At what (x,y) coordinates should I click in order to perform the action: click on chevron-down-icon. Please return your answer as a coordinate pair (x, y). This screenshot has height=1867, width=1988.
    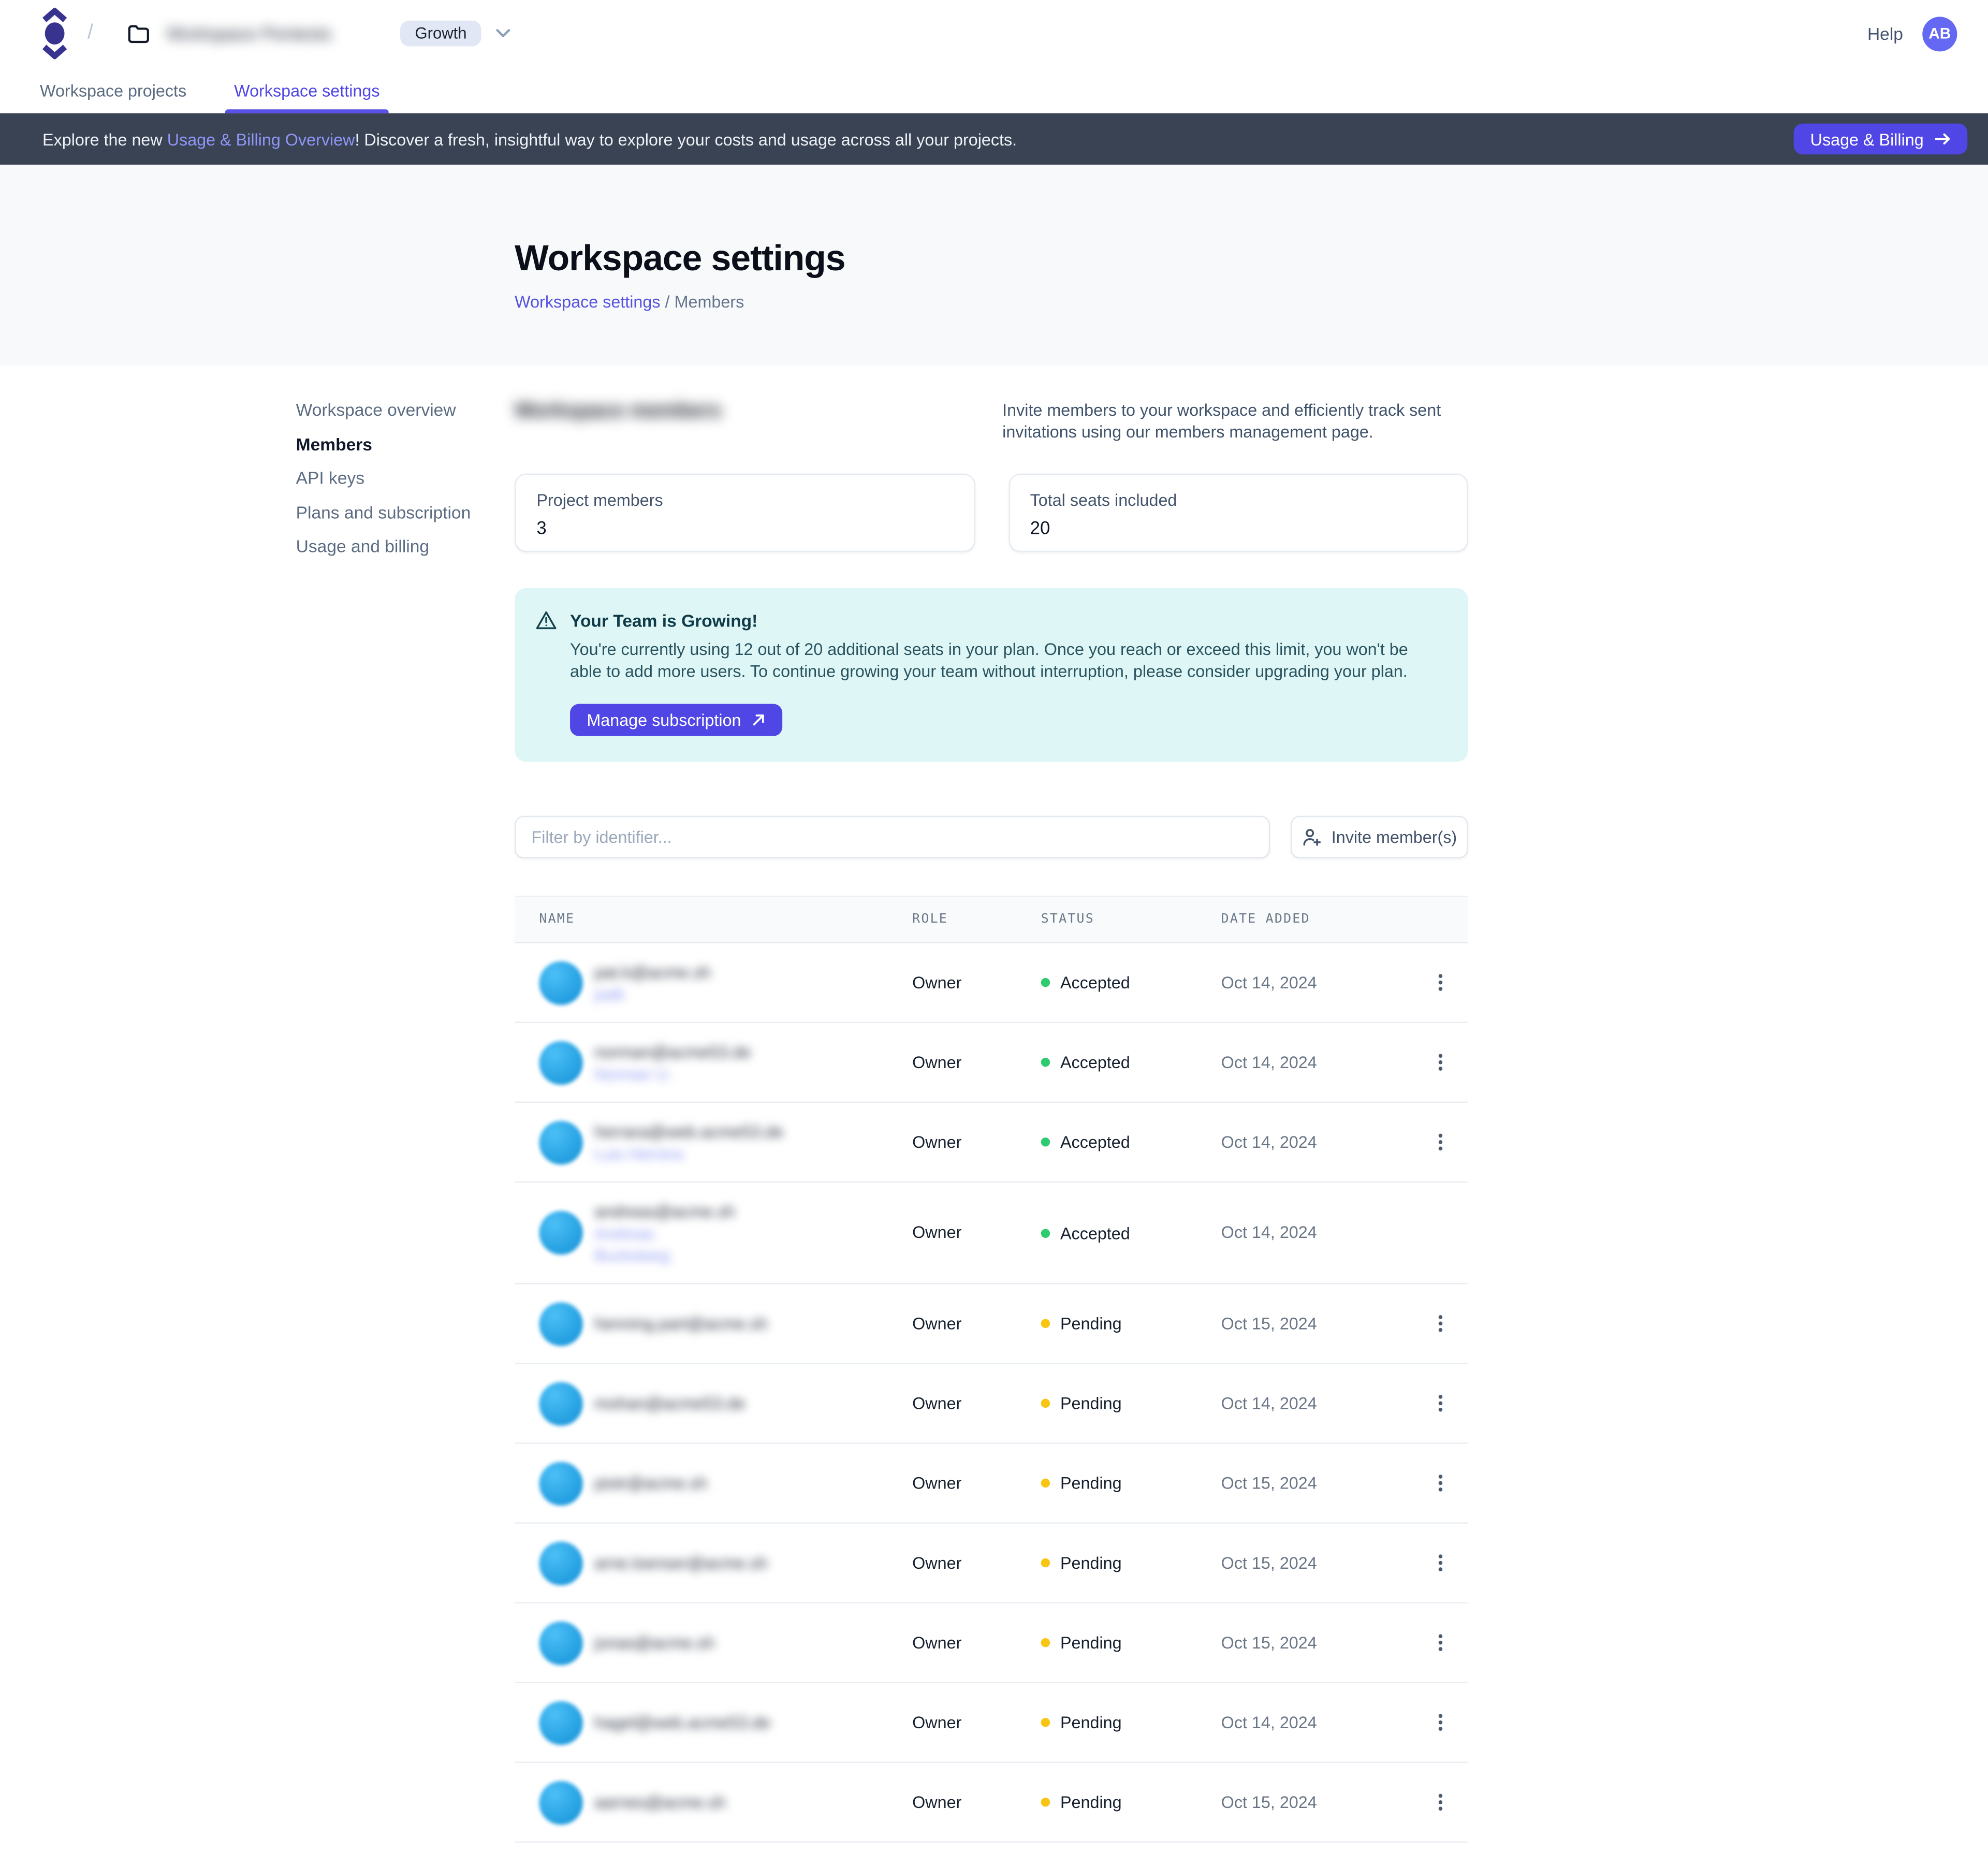
    Looking at the image, I should click on (502, 33).